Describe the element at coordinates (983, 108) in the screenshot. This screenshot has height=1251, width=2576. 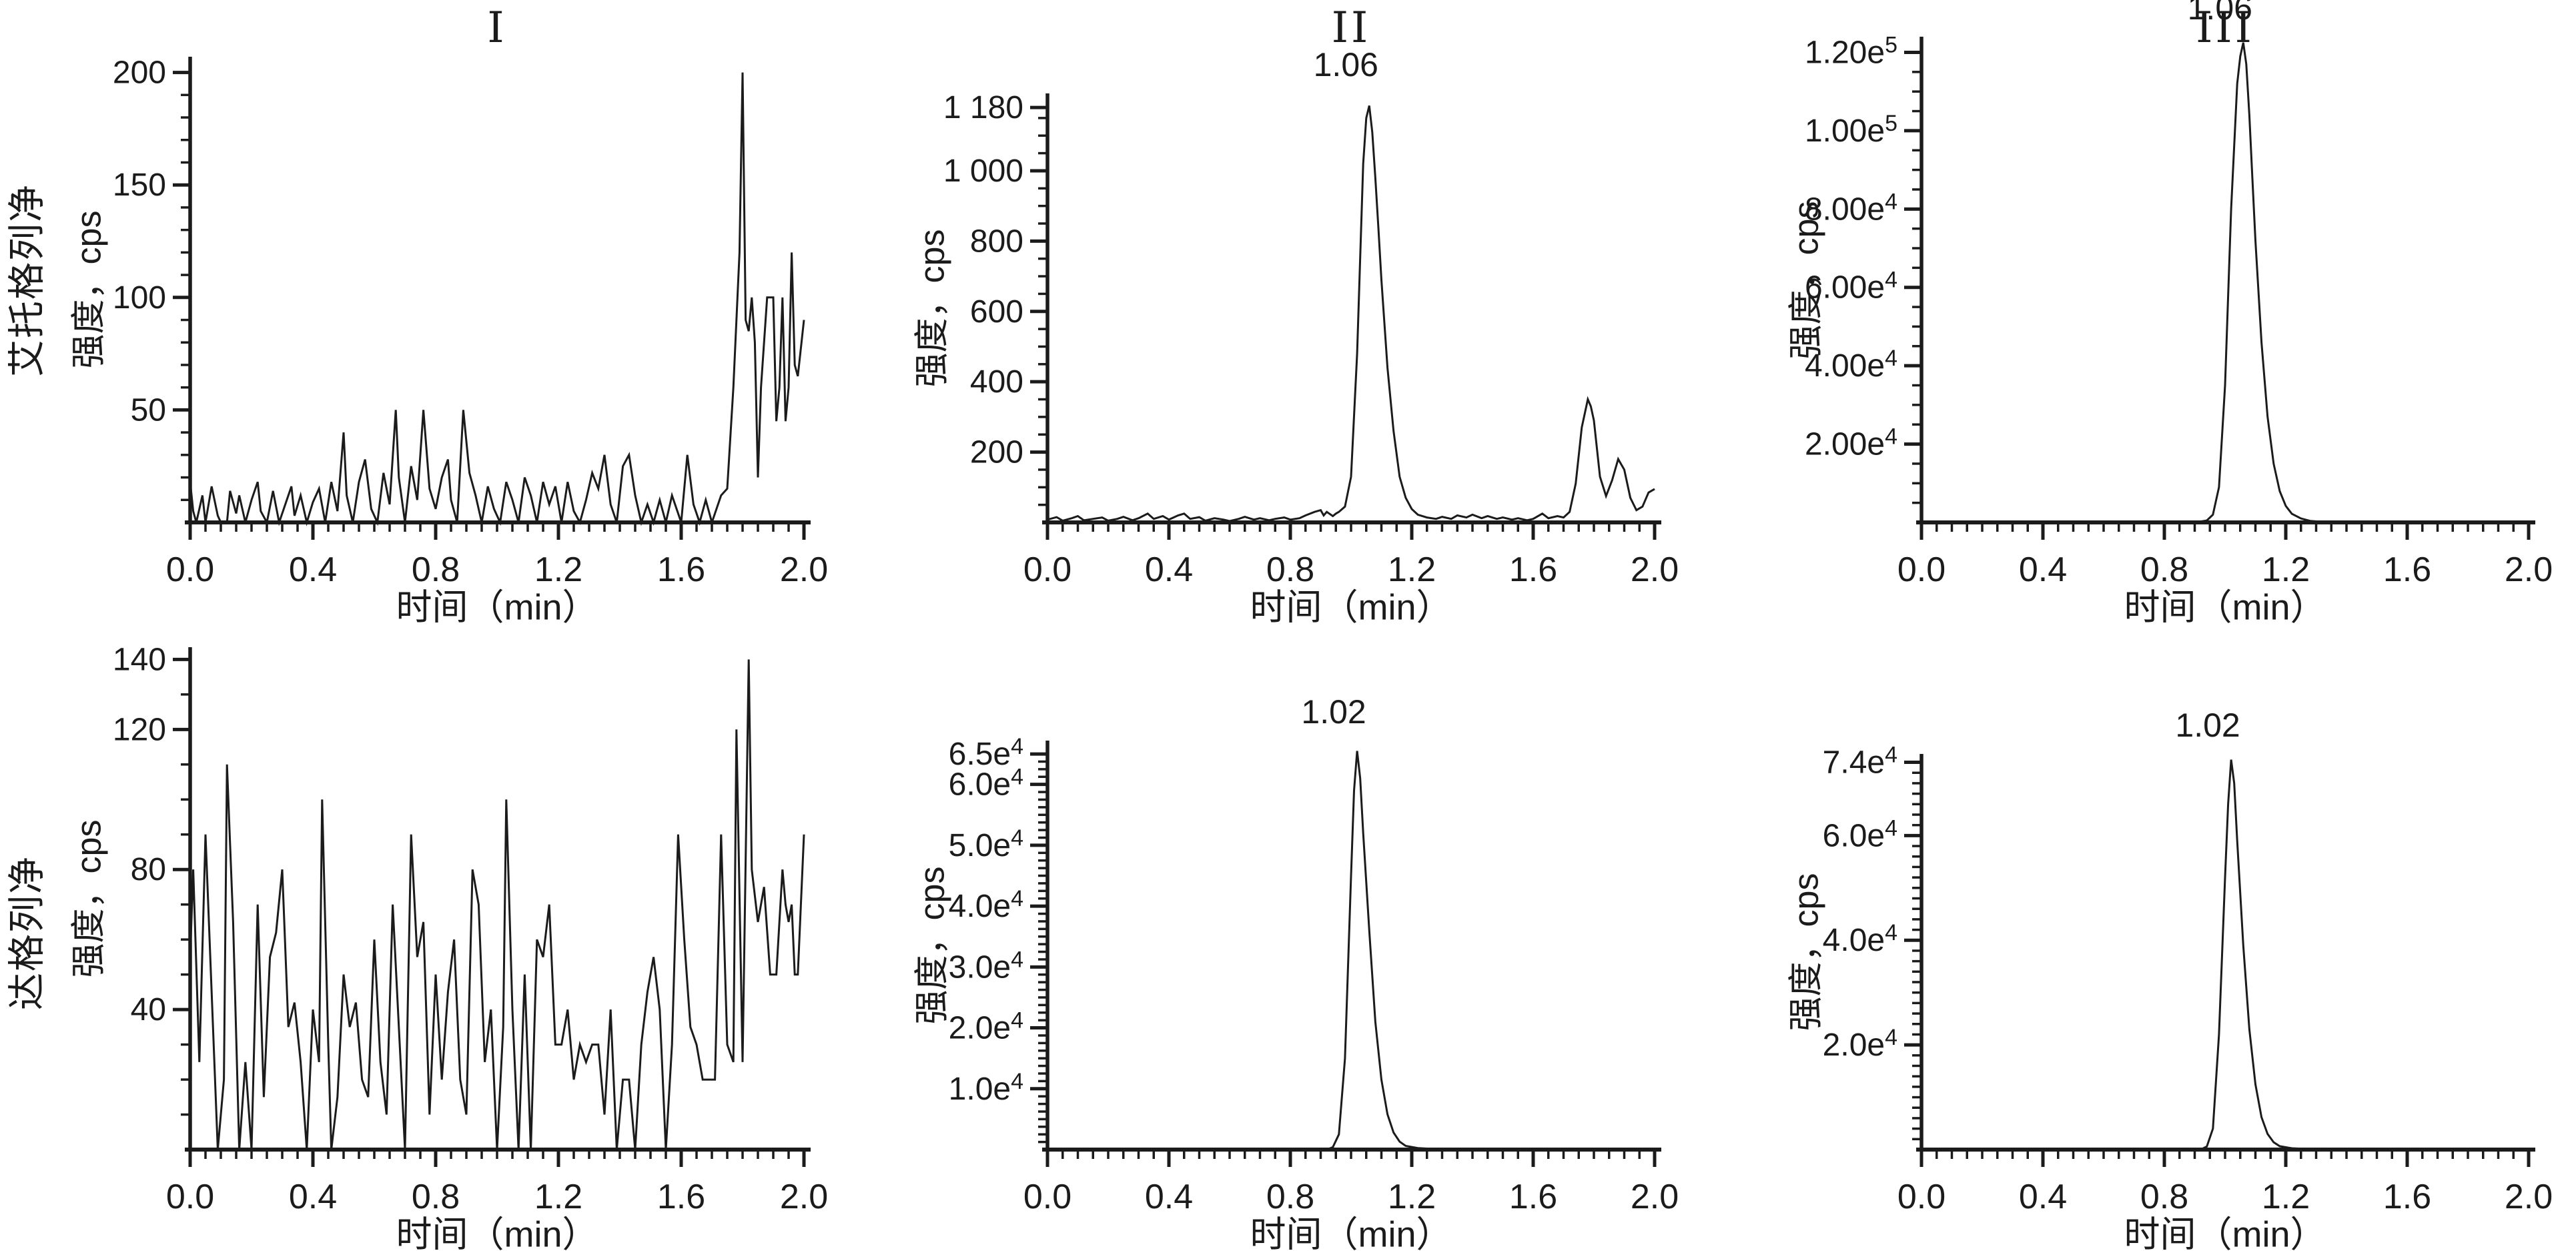
I see `y-tick-label: 1 180` at that location.